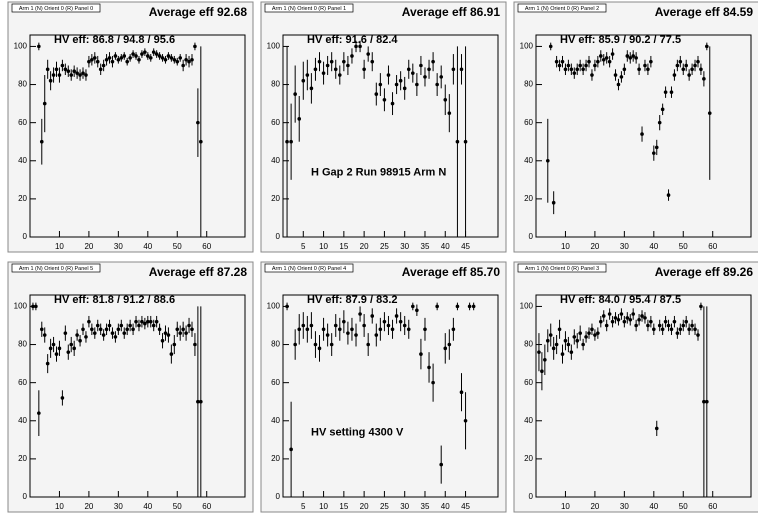 This screenshot has width=758, height=516. I want to click on x-tick-label: 50, so click(177, 506).